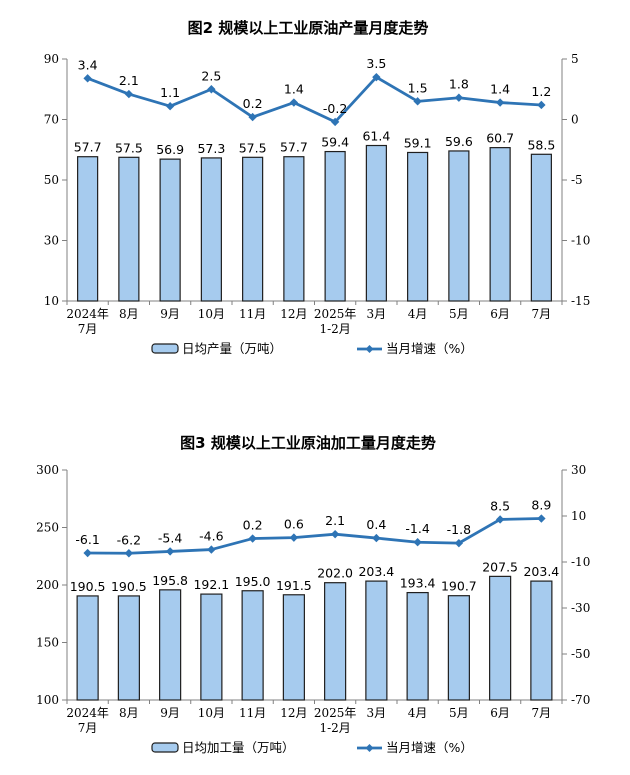 The image size is (630, 775). Describe the element at coordinates (500, 138) in the screenshot. I see `bar-value-label: 60.7` at that location.